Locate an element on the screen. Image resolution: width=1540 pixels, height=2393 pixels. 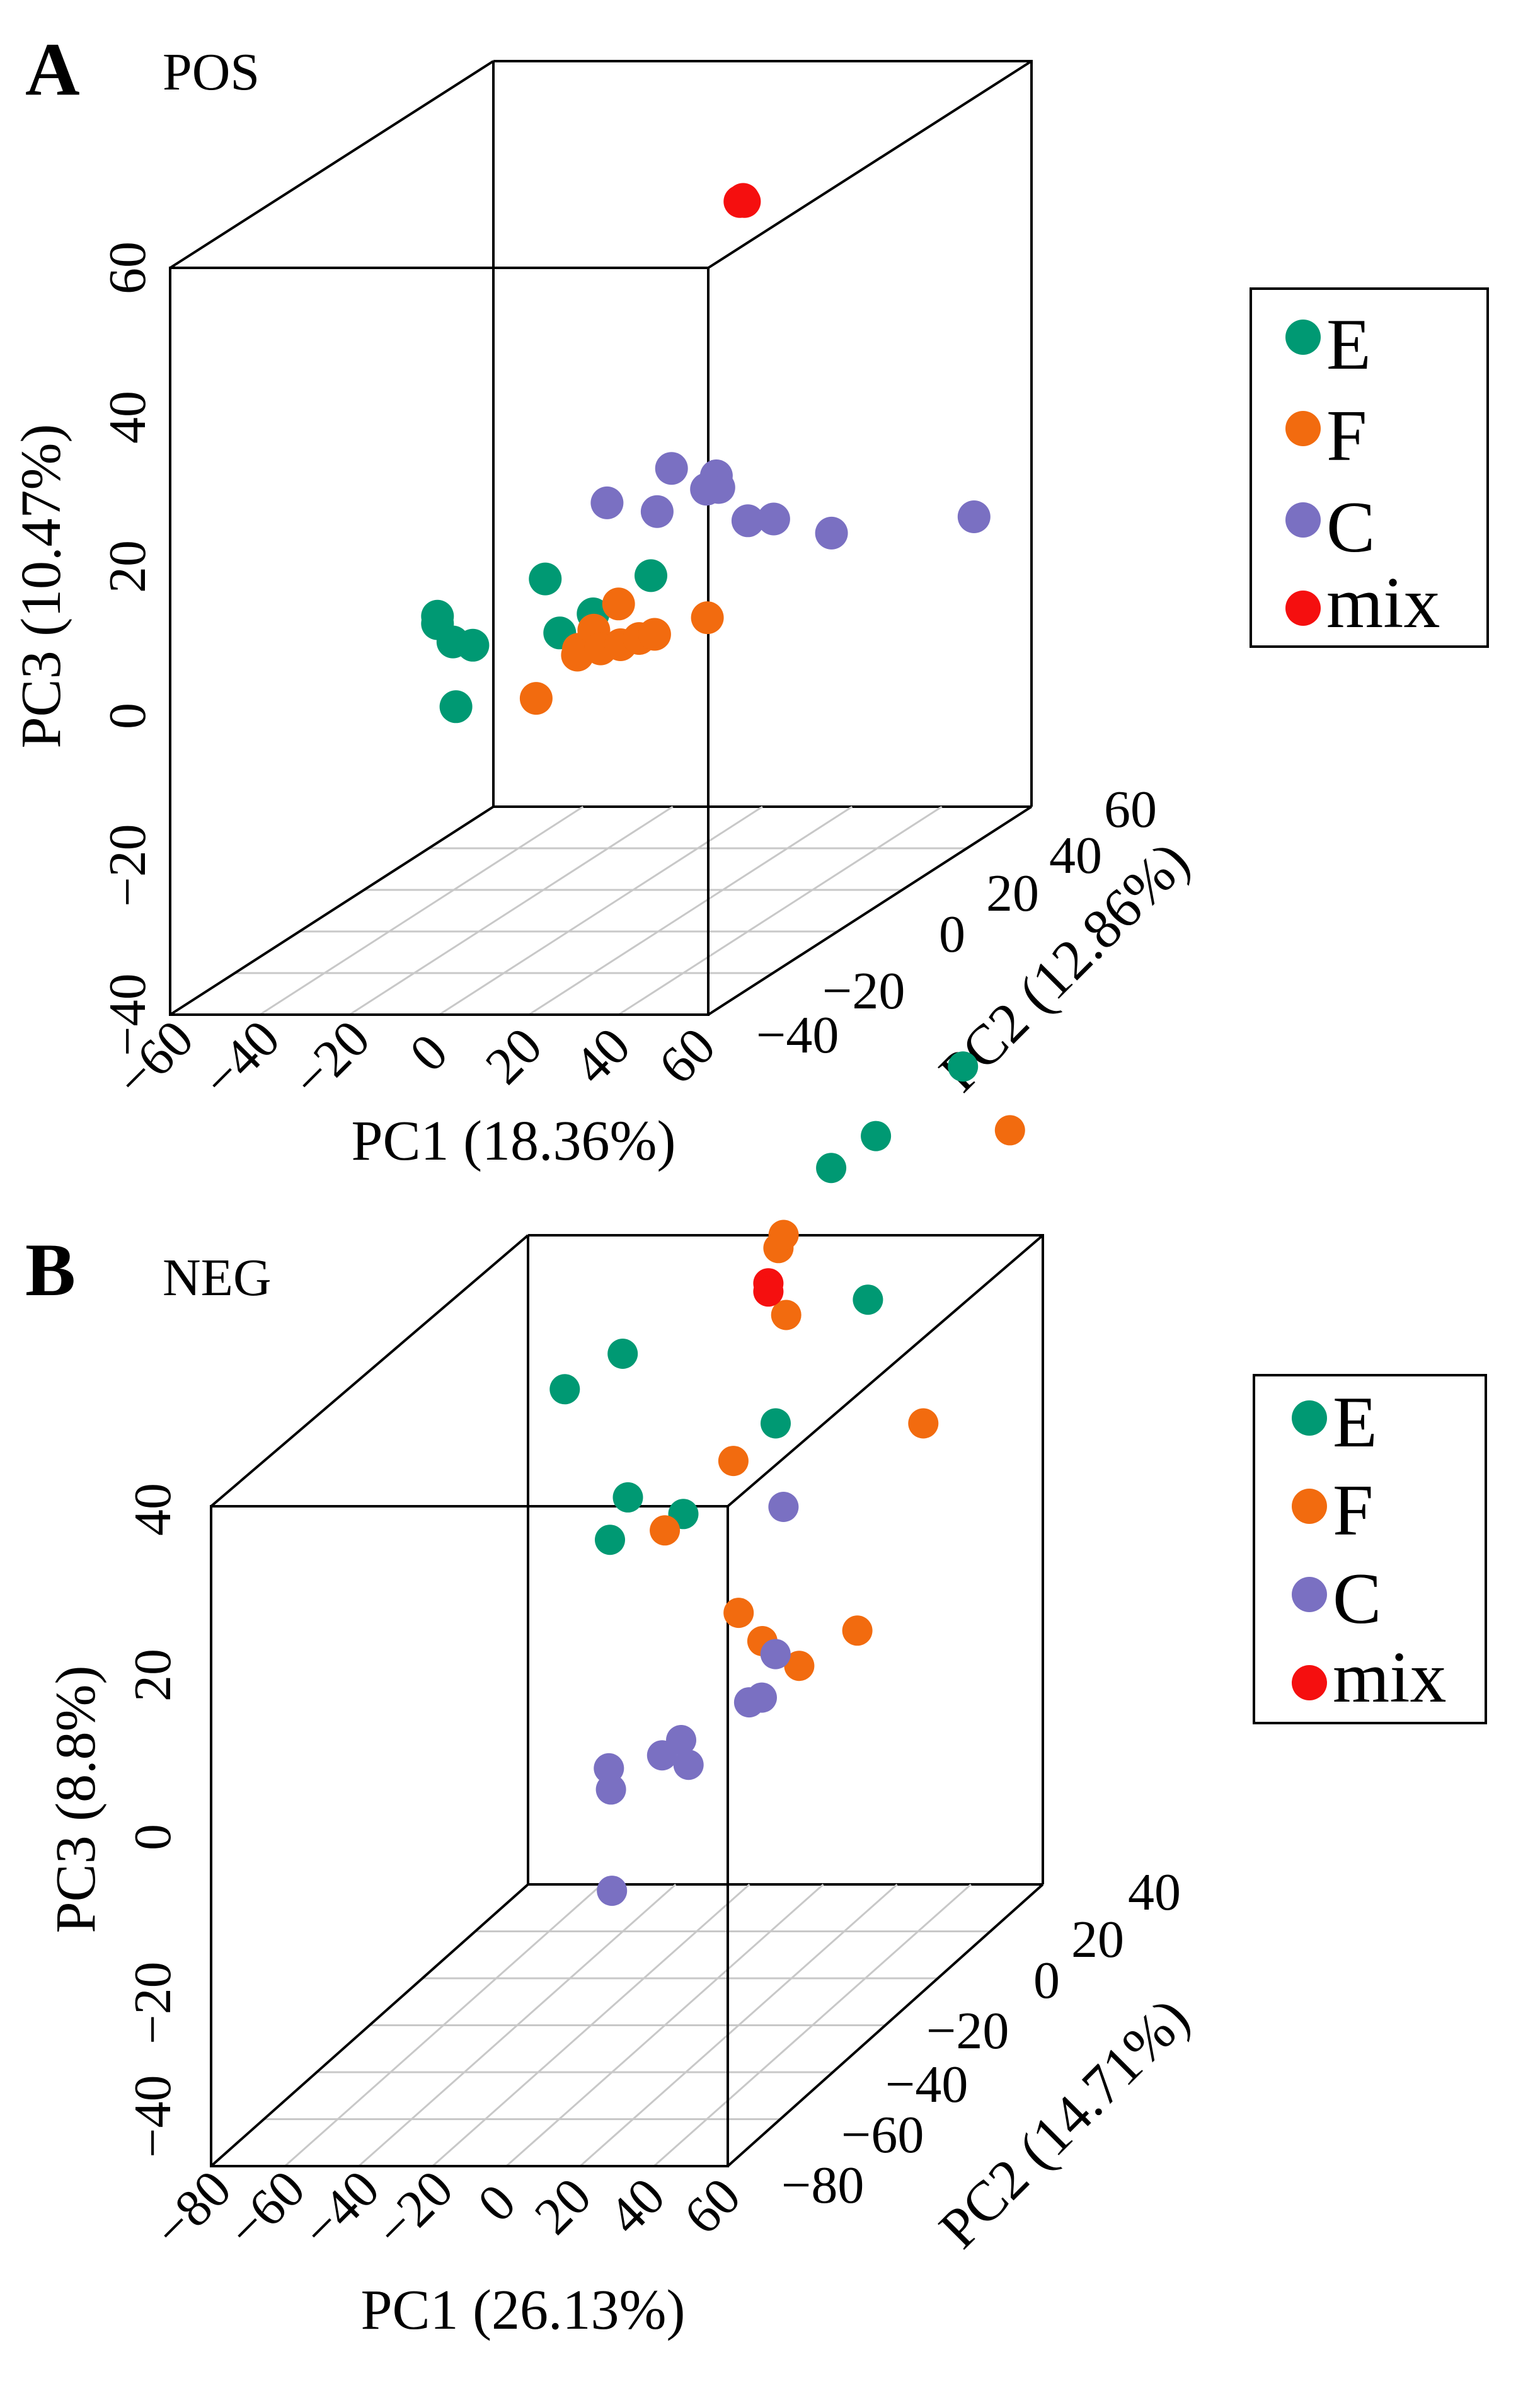
panel-b-x-axis-label: PC1 (26.13%) is located at coordinates (523, 2310).